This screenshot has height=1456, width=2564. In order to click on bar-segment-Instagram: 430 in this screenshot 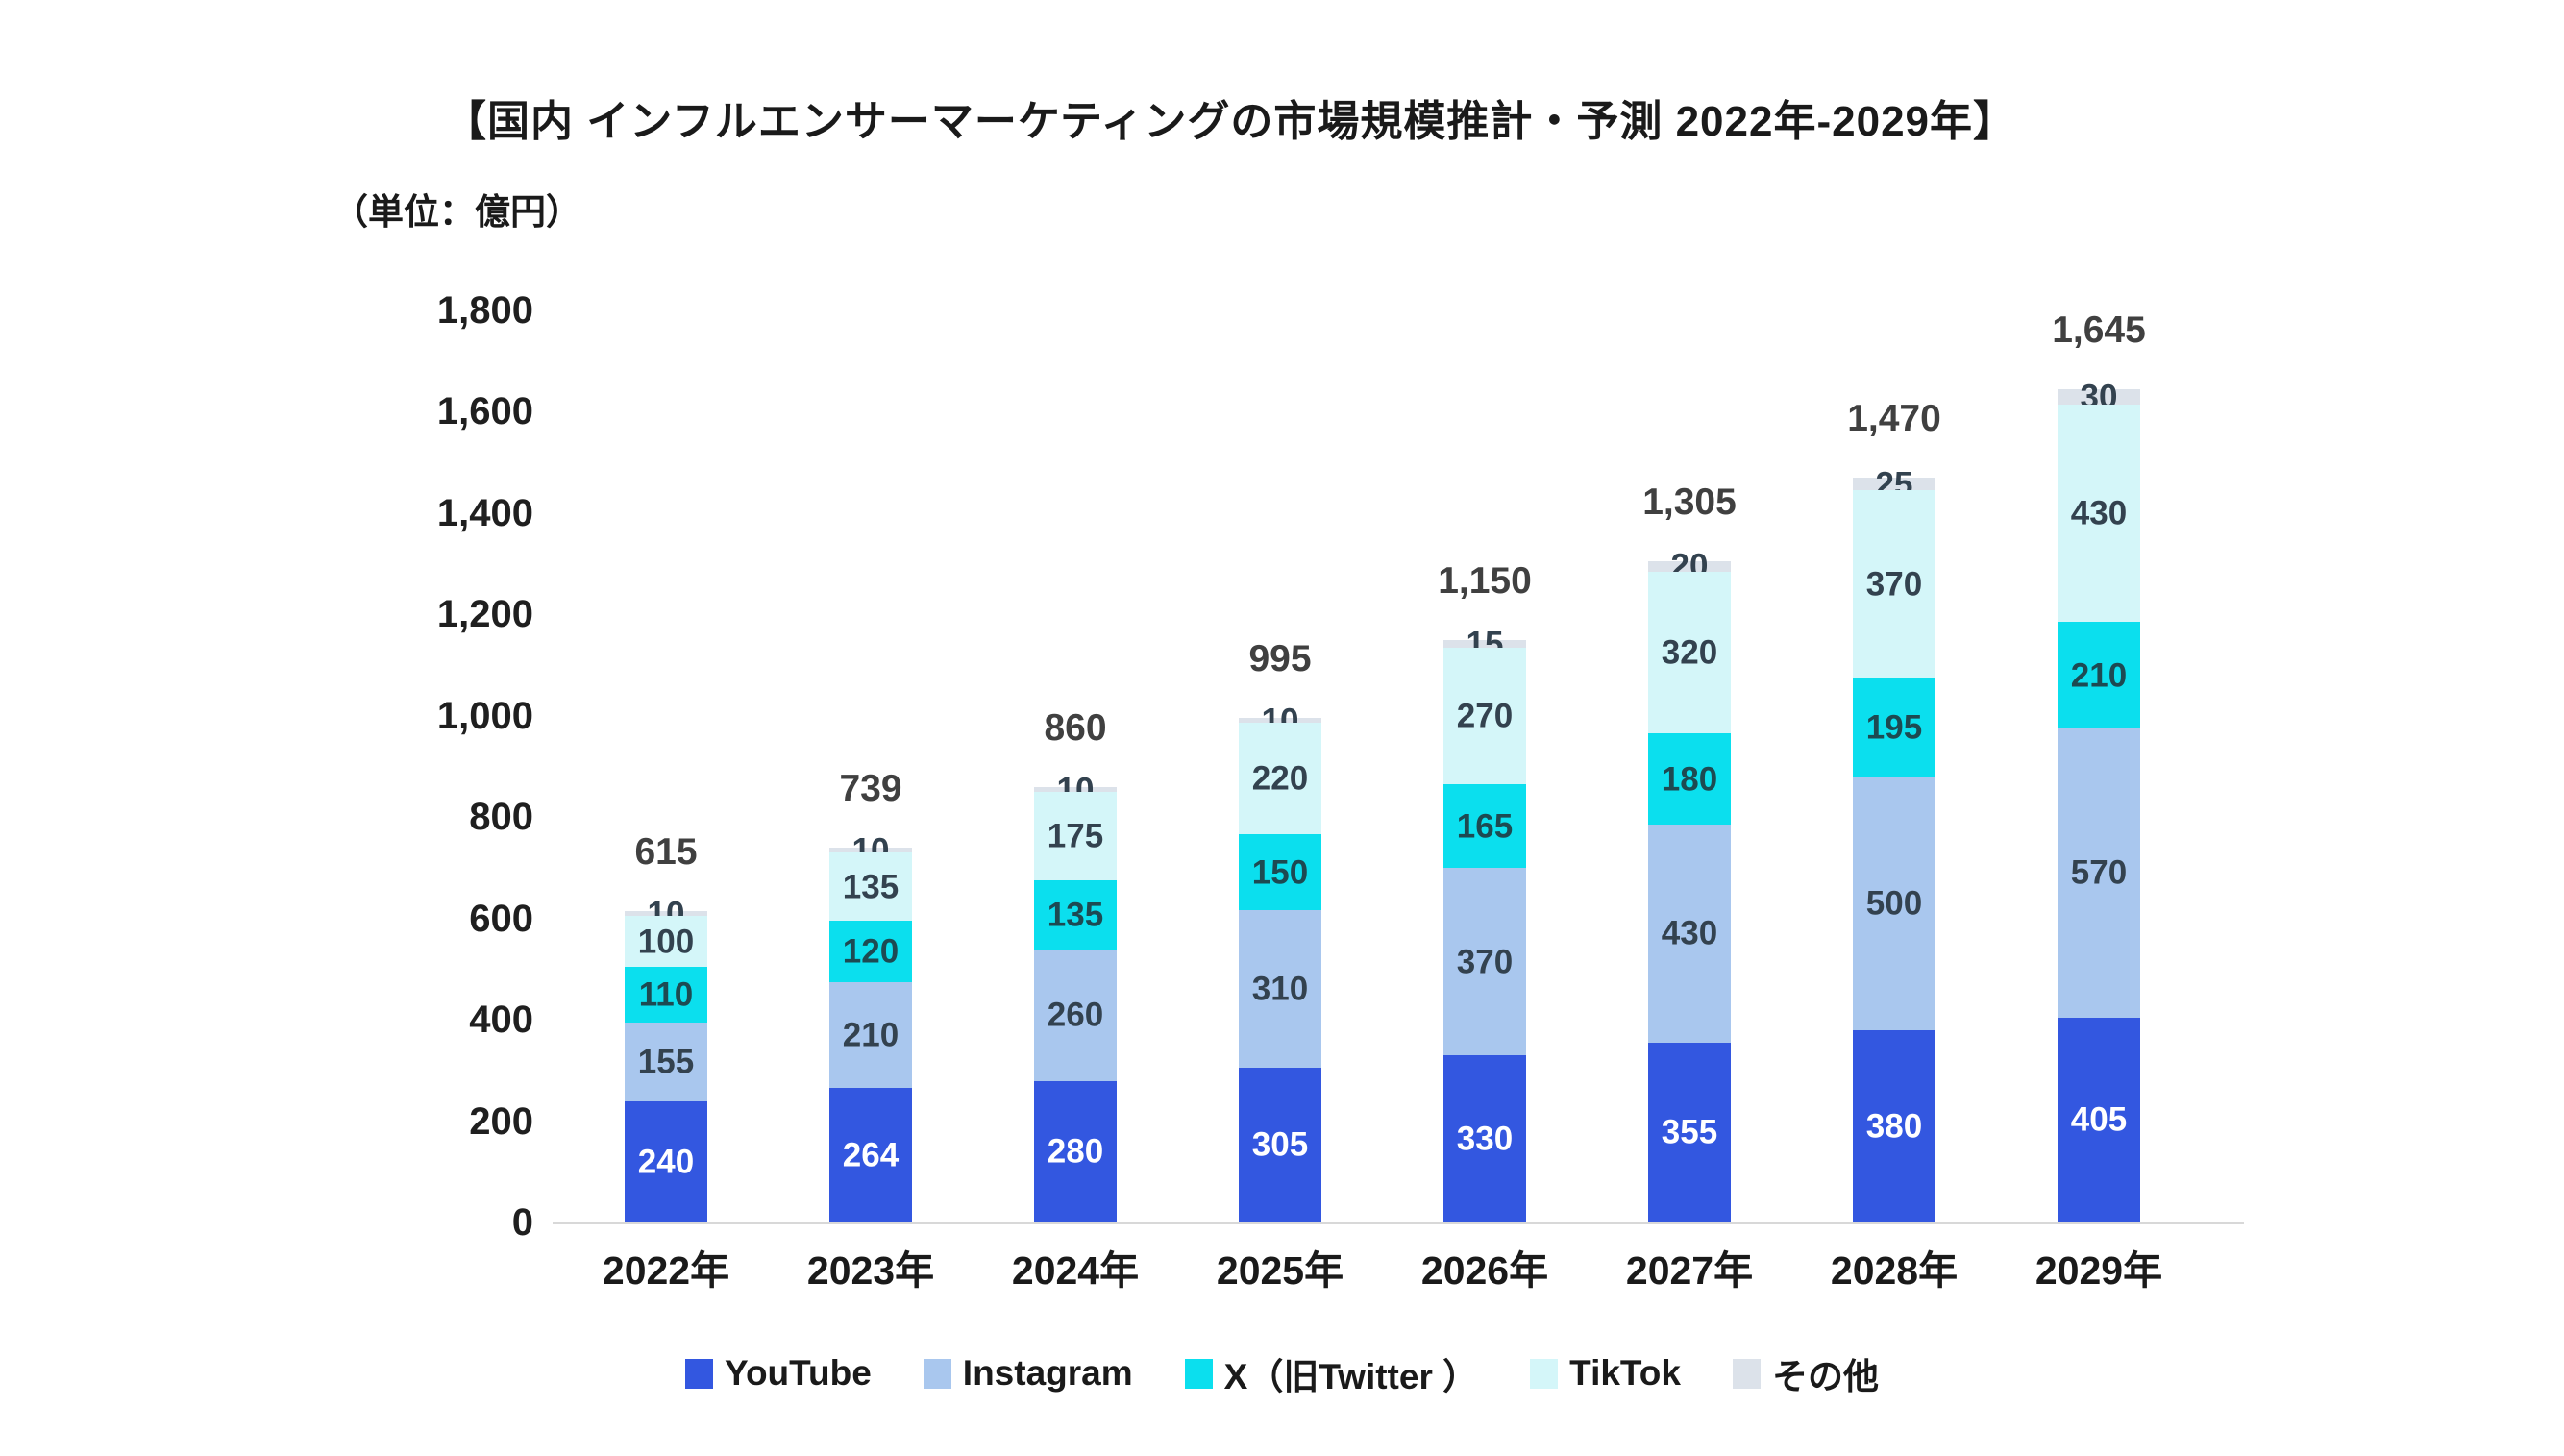, I will do `click(1689, 934)`.